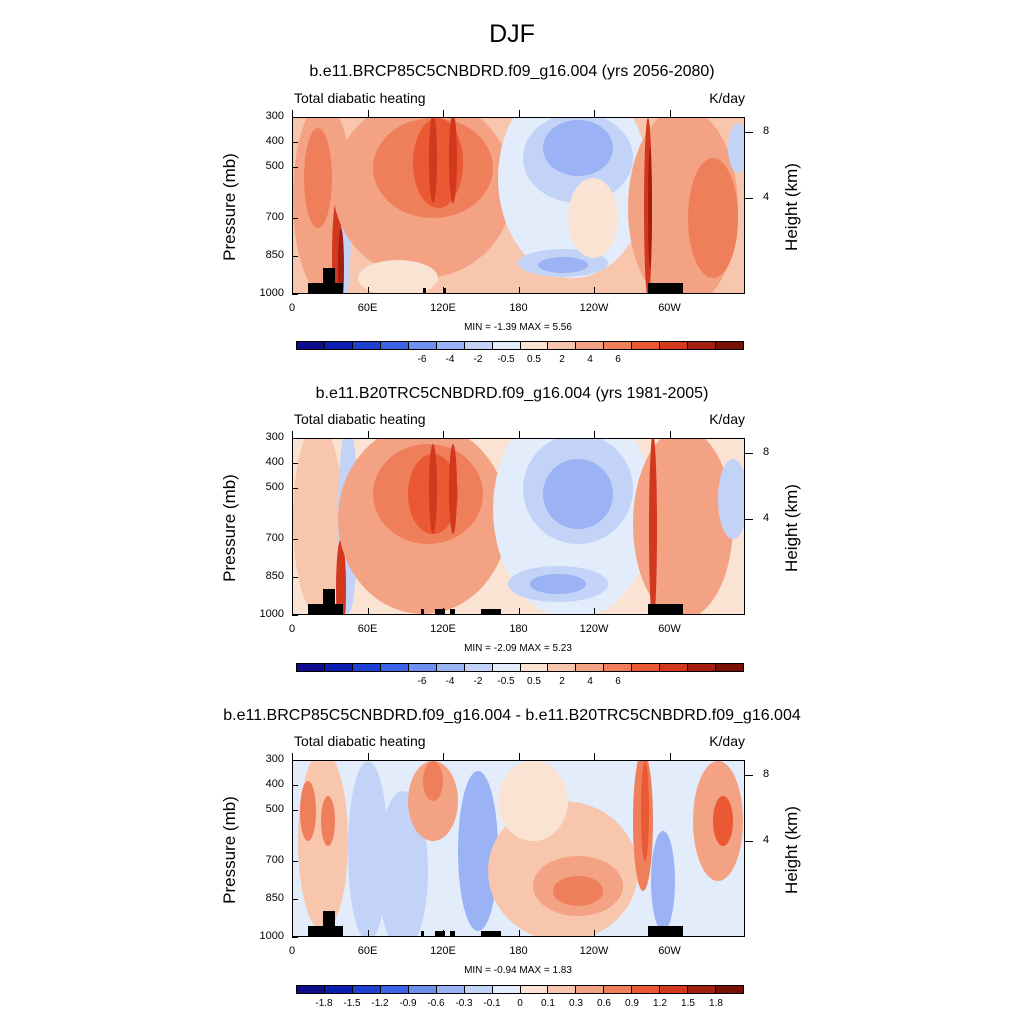 This screenshot has width=1024, height=1024. I want to click on colorbar-label: 1.8, so click(716, 1003).